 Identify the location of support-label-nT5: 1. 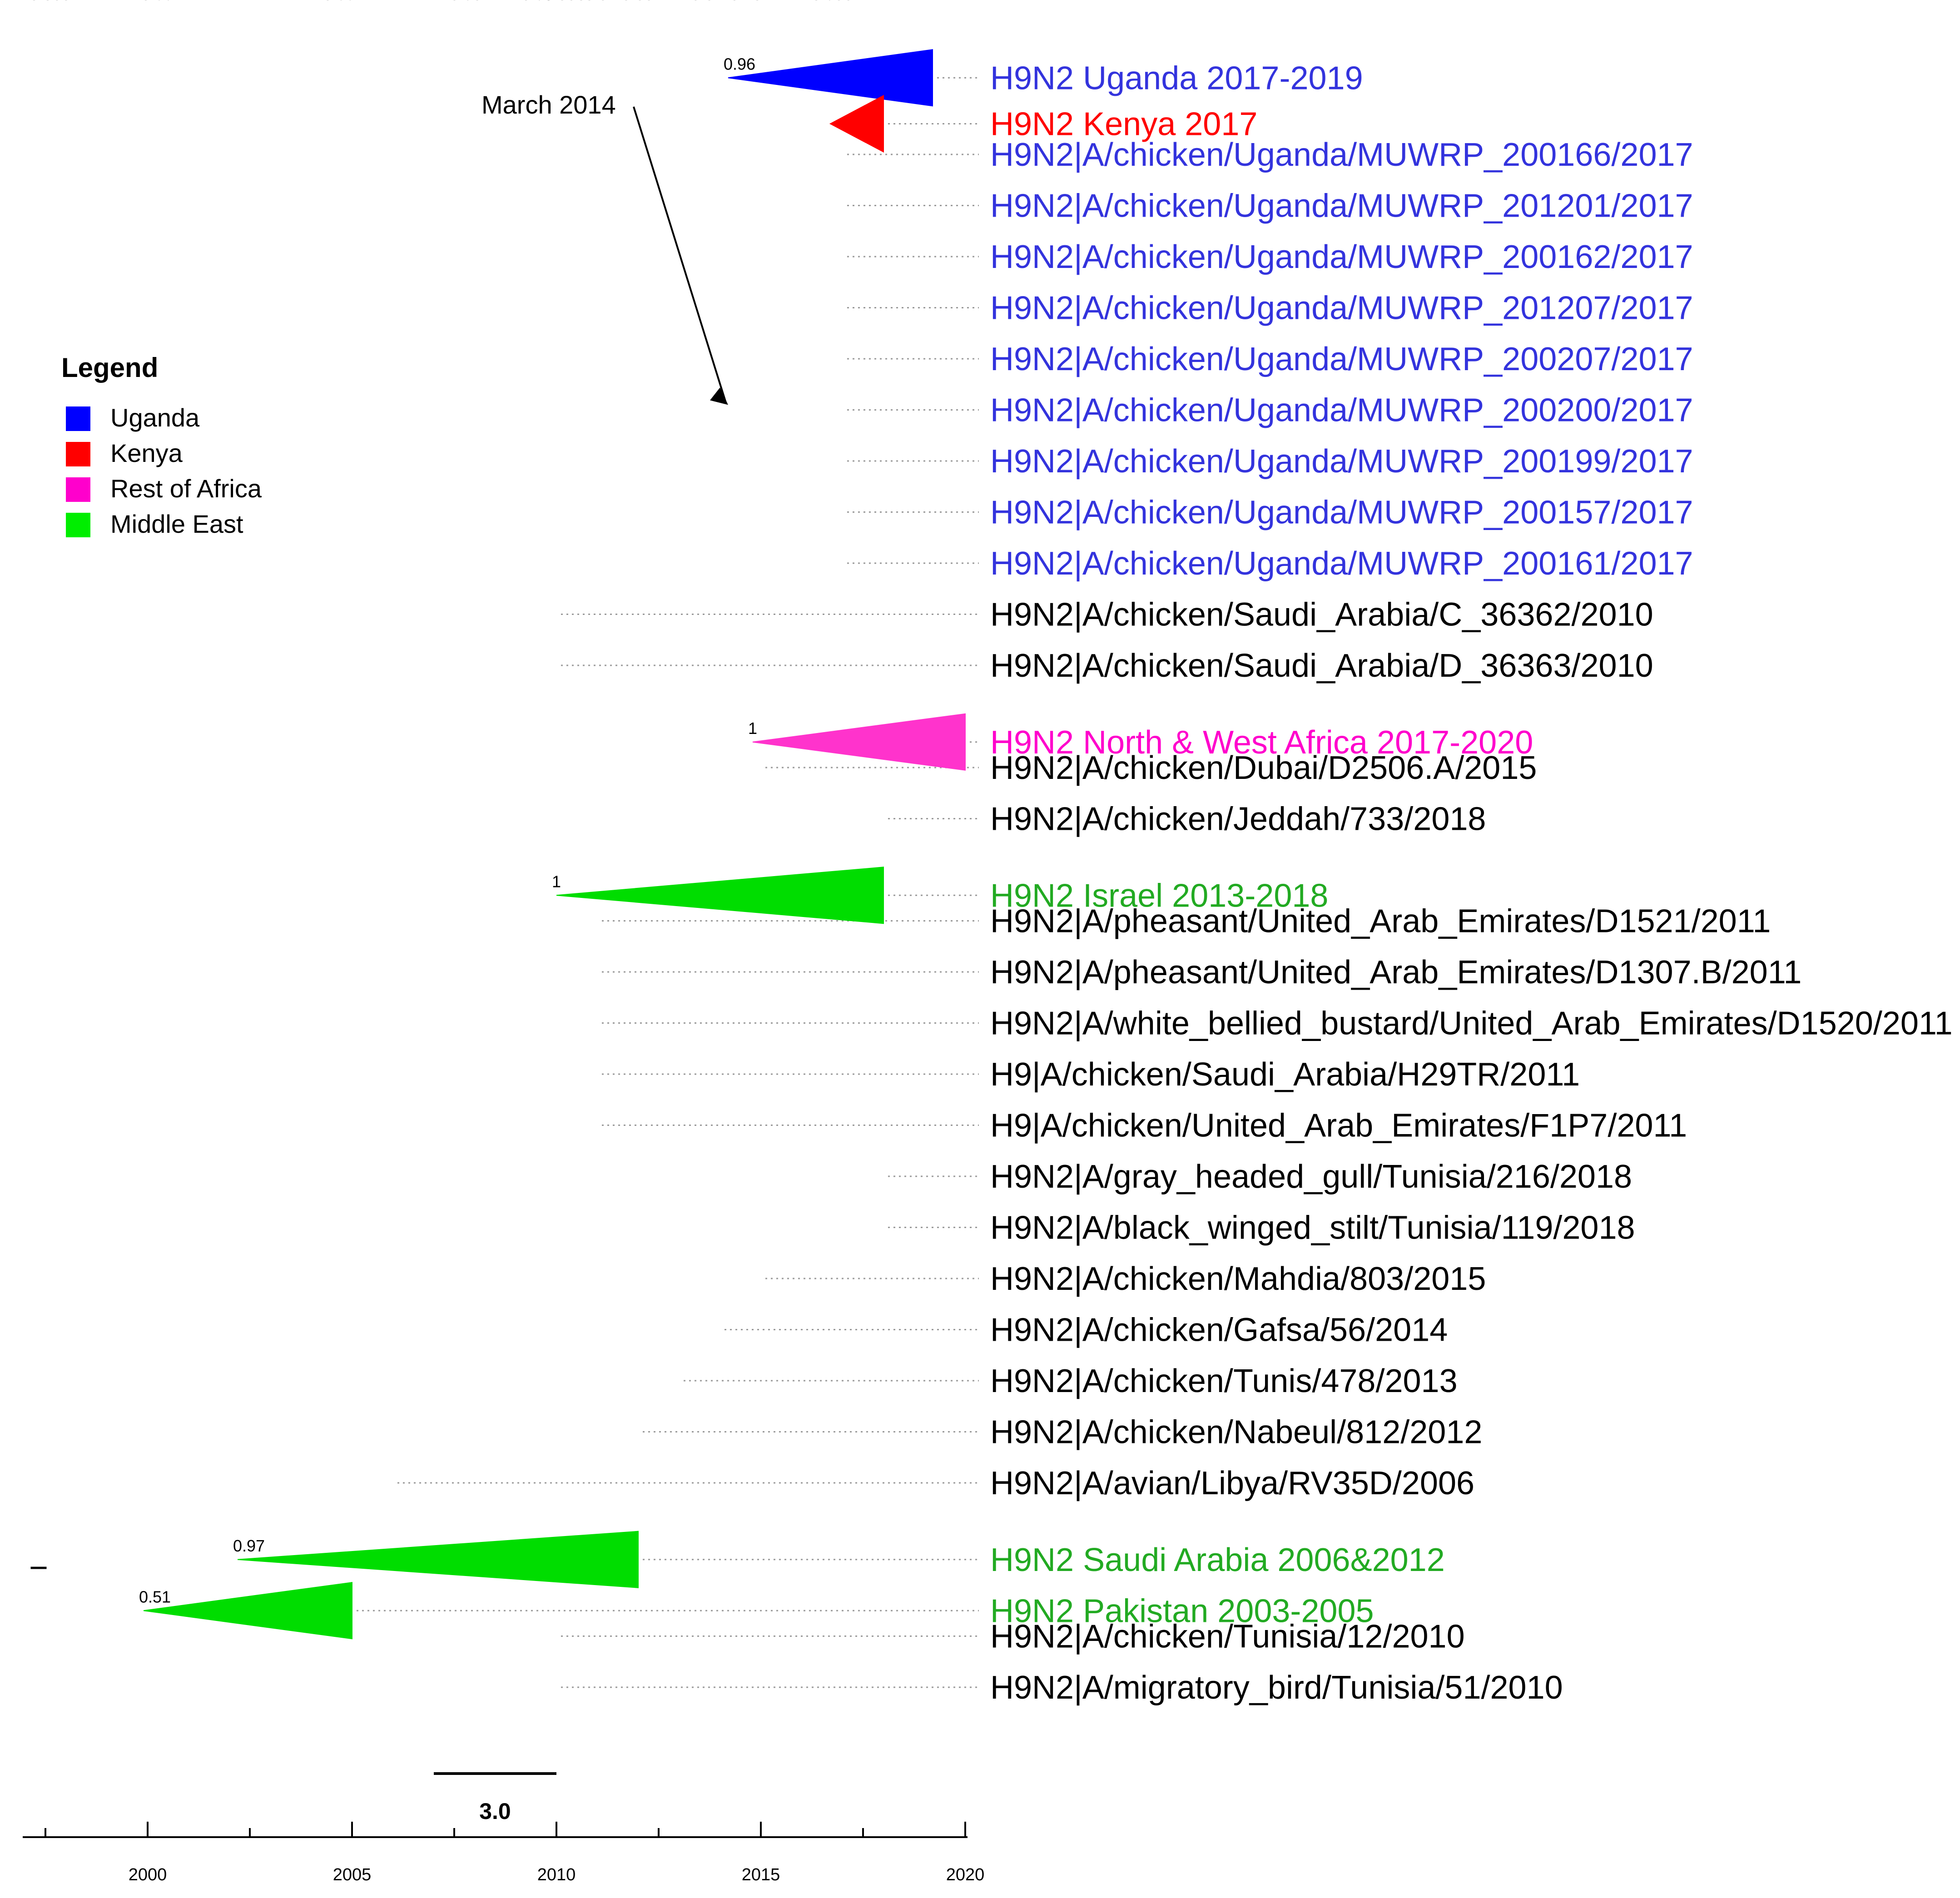
(488, 2).